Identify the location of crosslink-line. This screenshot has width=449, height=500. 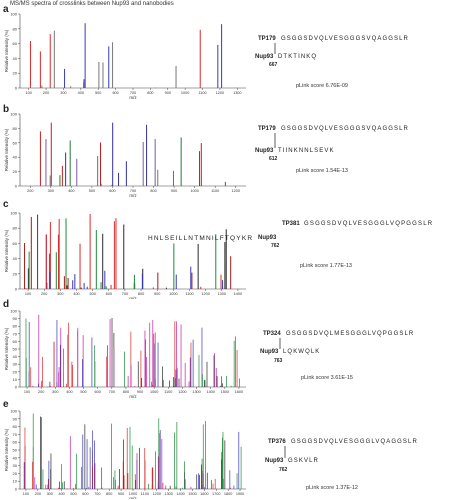
(285, 452).